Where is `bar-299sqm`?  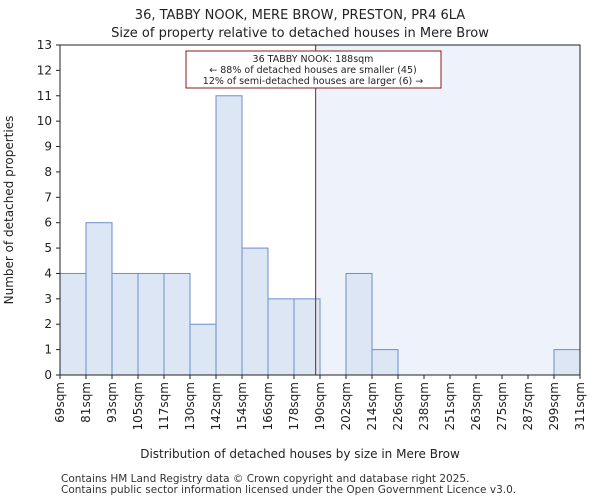
bar-299sqm is located at coordinates (567, 362).